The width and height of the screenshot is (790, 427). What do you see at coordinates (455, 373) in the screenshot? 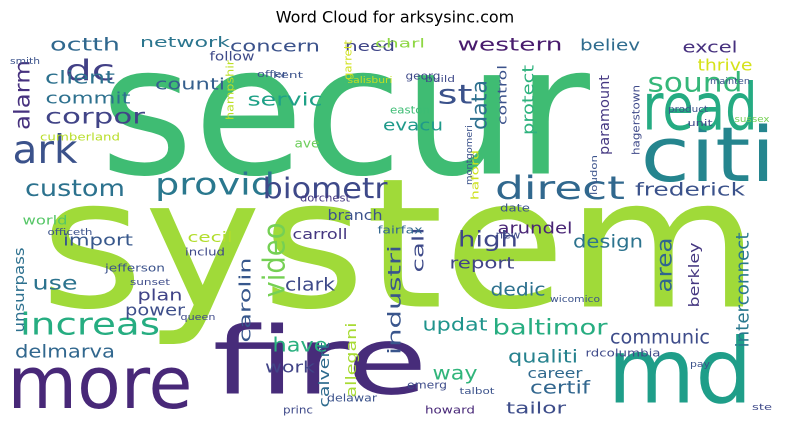
I see `word: way` at bounding box center [455, 373].